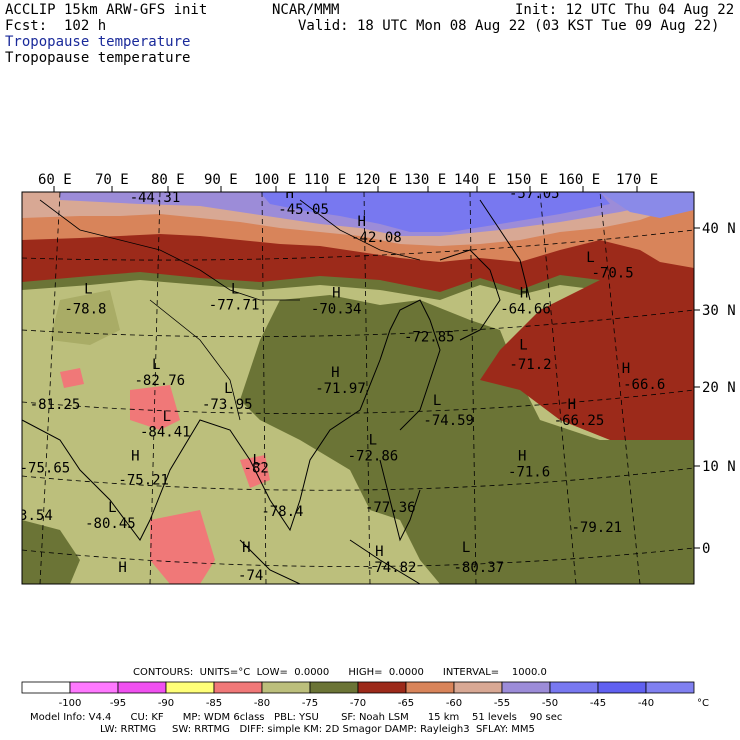 The width and height of the screenshot is (740, 740). What do you see at coordinates (250, 576) in the screenshot?
I see `extremum-value: -74` at bounding box center [250, 576].